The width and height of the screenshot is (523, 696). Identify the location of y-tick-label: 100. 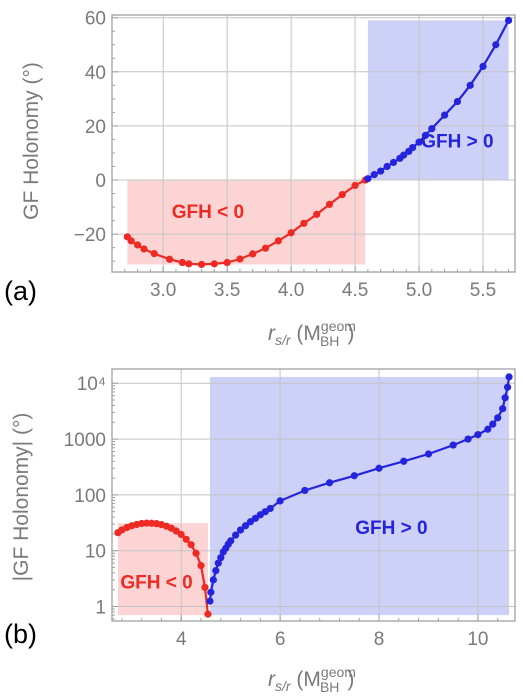
(90, 496).